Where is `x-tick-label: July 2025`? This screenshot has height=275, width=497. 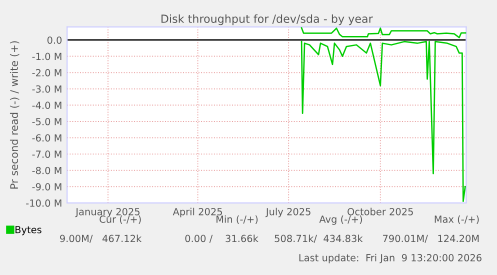 x-tick-label: July 2025 is located at coordinates (287, 213).